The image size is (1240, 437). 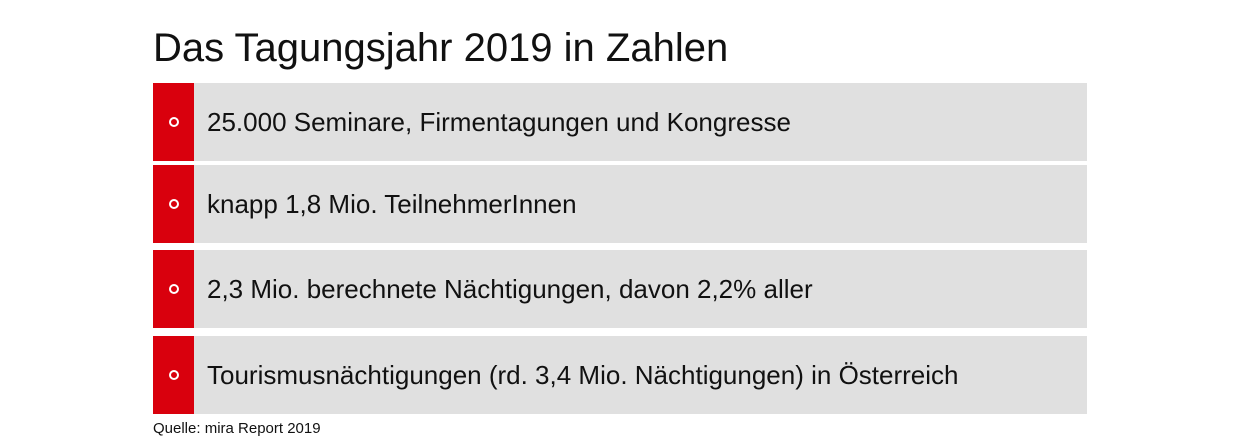 What do you see at coordinates (392, 204) in the screenshot?
I see `item-text: knapp 1,8 Mio. TeilnehmerInnen` at bounding box center [392, 204].